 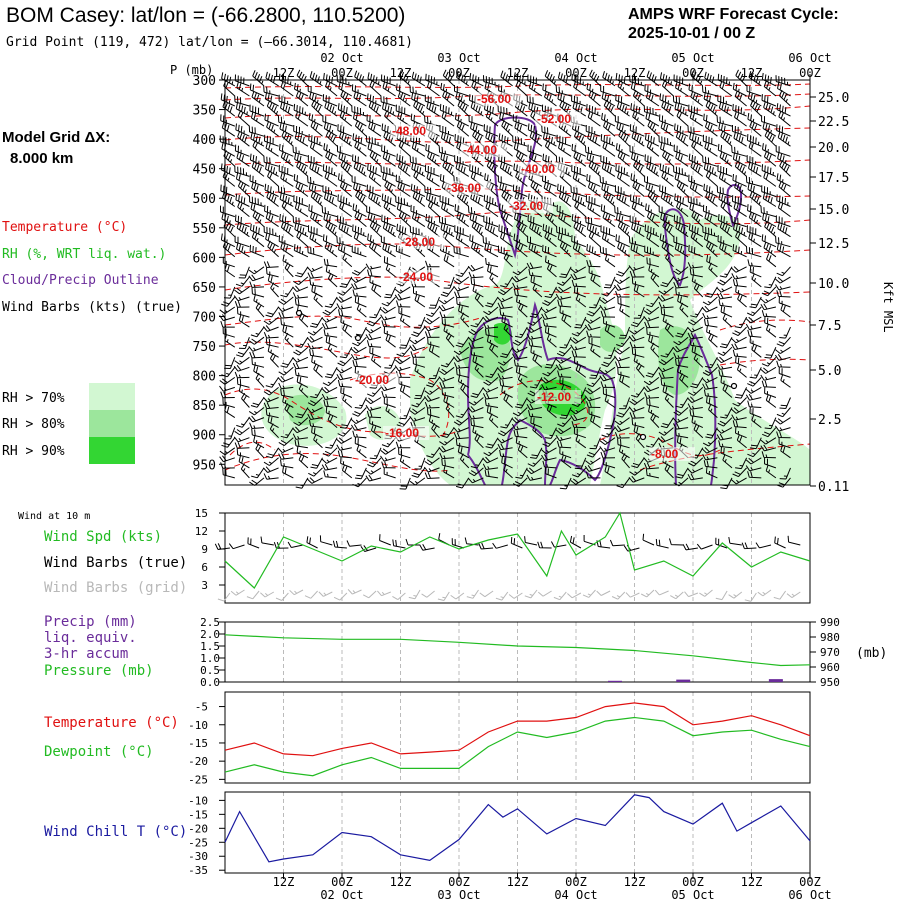 I want to click on pressure-tick-label: 300, so click(x=204, y=81).